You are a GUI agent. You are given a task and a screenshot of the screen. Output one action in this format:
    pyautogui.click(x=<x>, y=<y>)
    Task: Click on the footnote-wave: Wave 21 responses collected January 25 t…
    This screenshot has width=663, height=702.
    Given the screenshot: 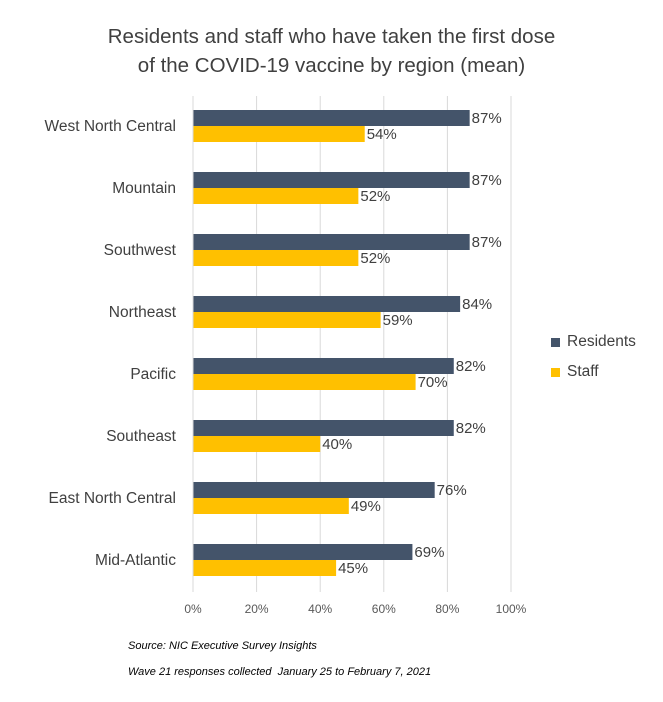 What is the action you would take?
    pyautogui.click(x=279, y=679)
    